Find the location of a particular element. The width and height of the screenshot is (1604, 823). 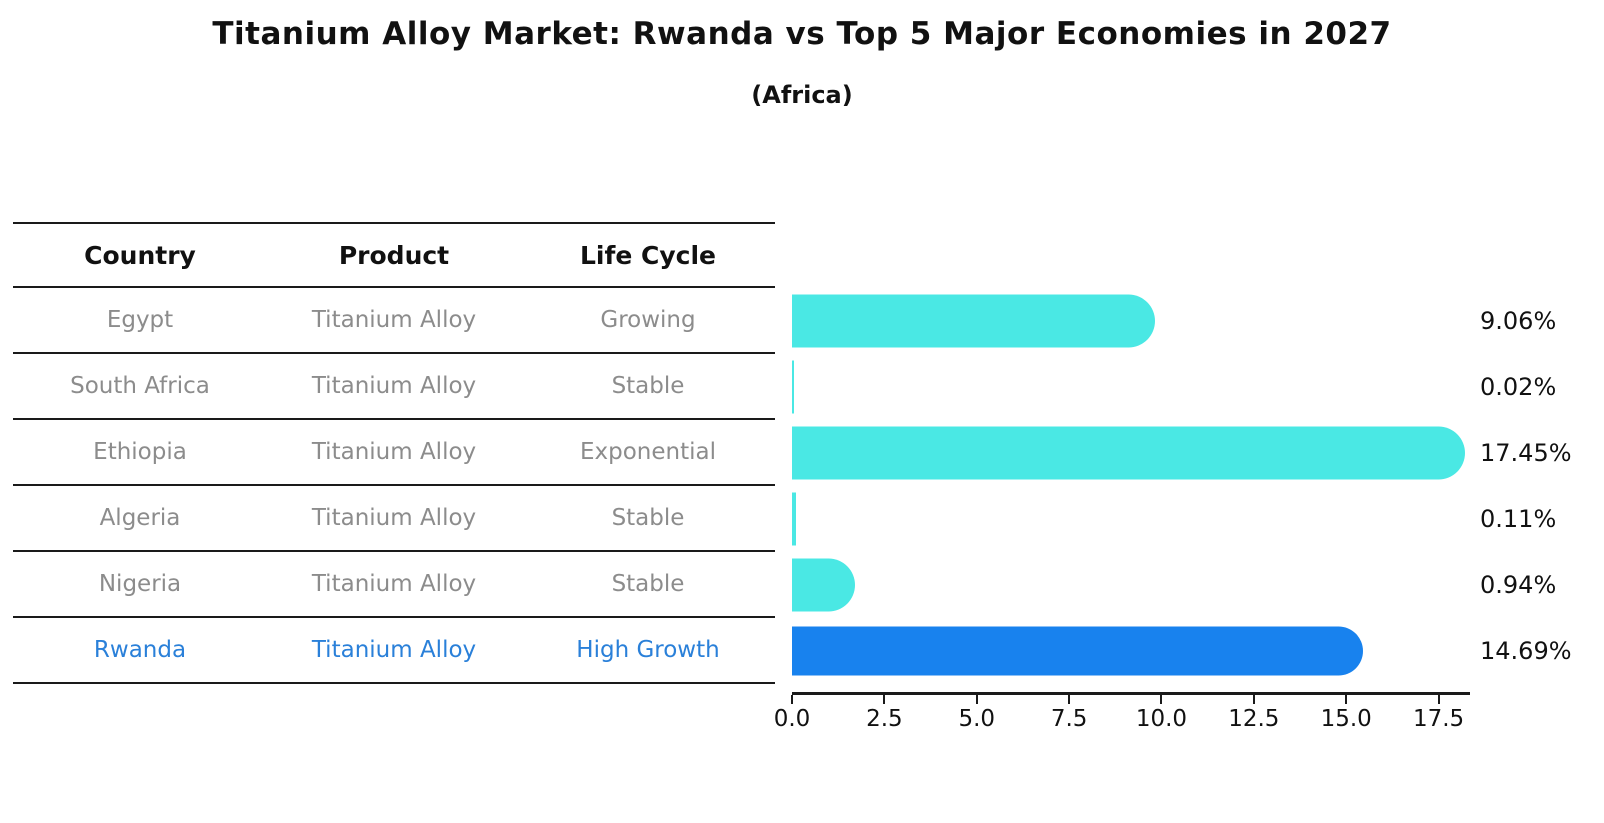

bar-egypt is located at coordinates (973, 321).